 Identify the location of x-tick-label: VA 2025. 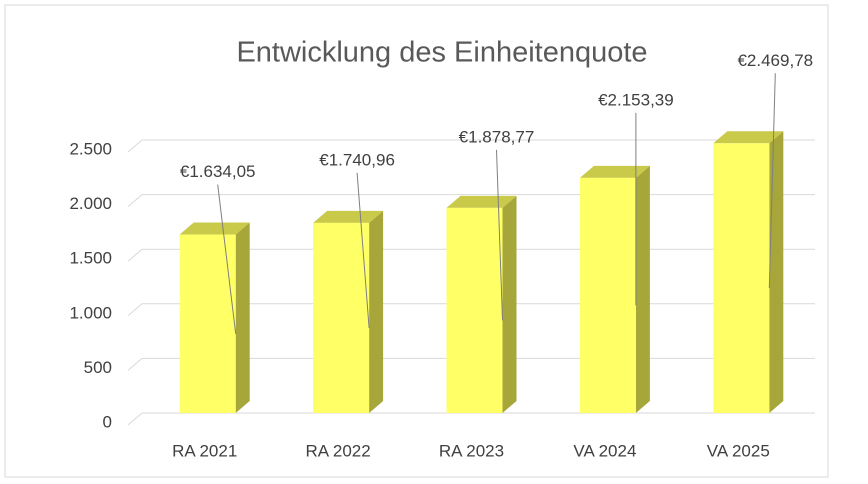
(738, 450).